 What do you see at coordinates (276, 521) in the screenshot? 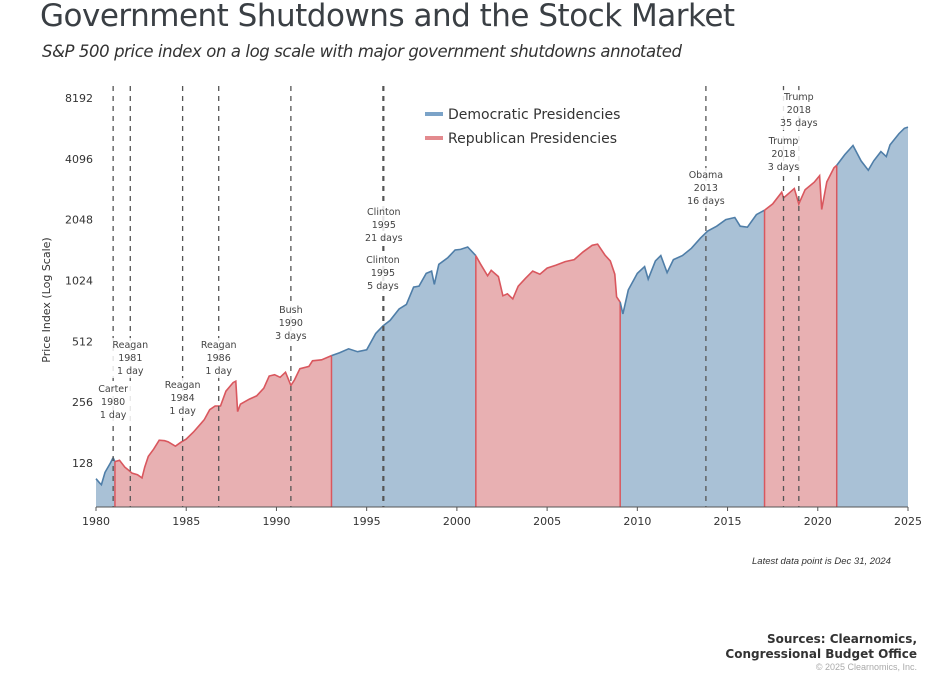
I see `x-tick-label: 1990` at bounding box center [276, 521].